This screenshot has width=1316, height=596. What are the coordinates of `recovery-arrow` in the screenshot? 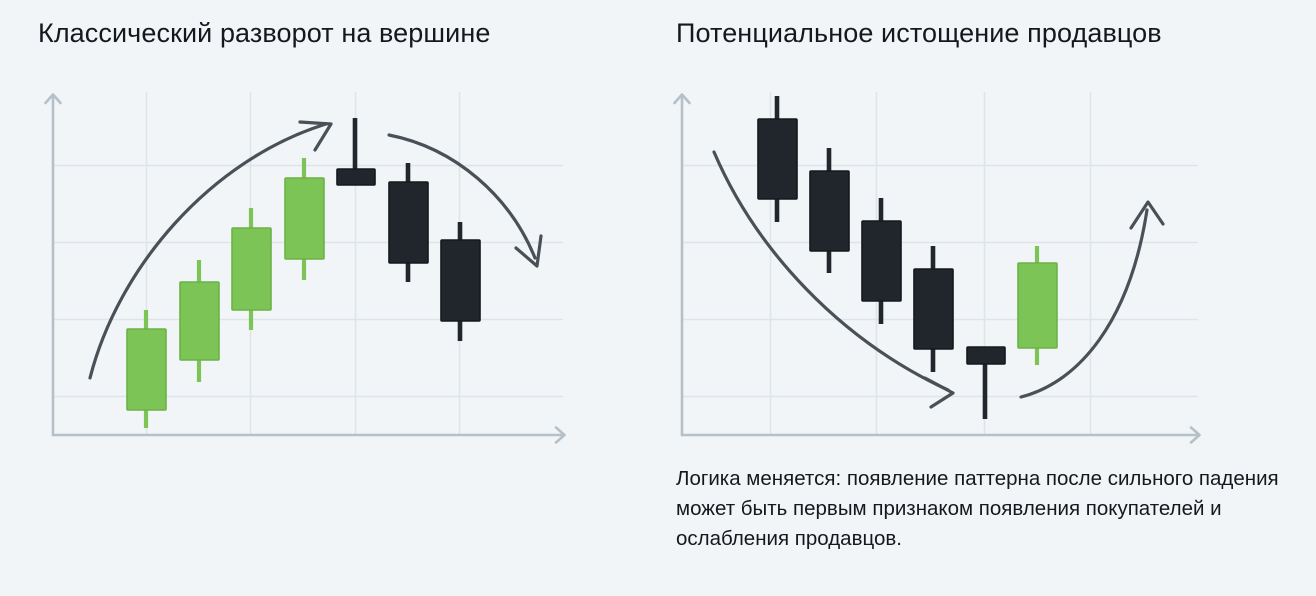 It's located at (1092, 299).